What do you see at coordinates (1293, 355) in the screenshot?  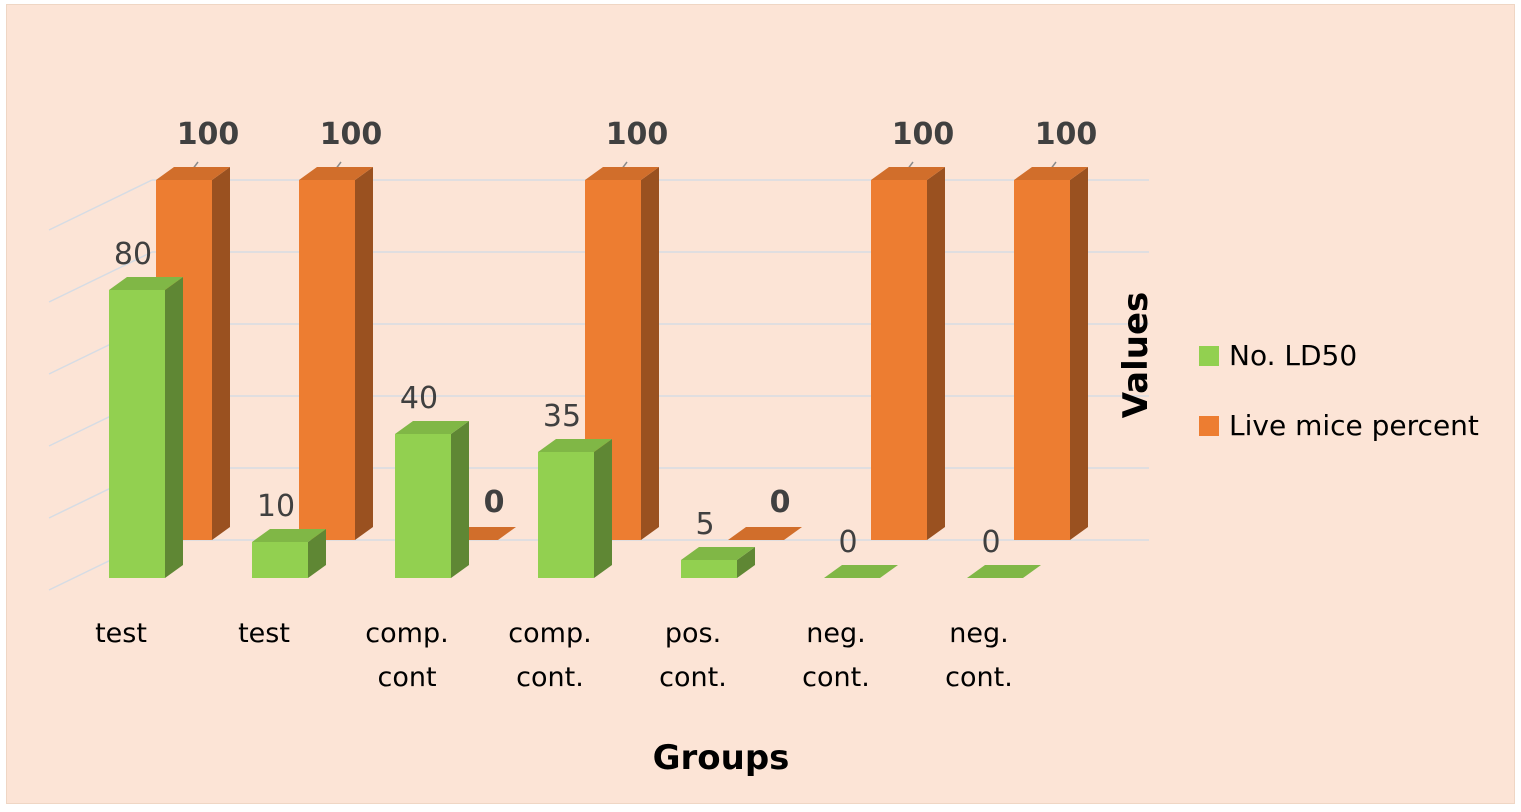 I see `legend-label: No. LD50` at bounding box center [1293, 355].